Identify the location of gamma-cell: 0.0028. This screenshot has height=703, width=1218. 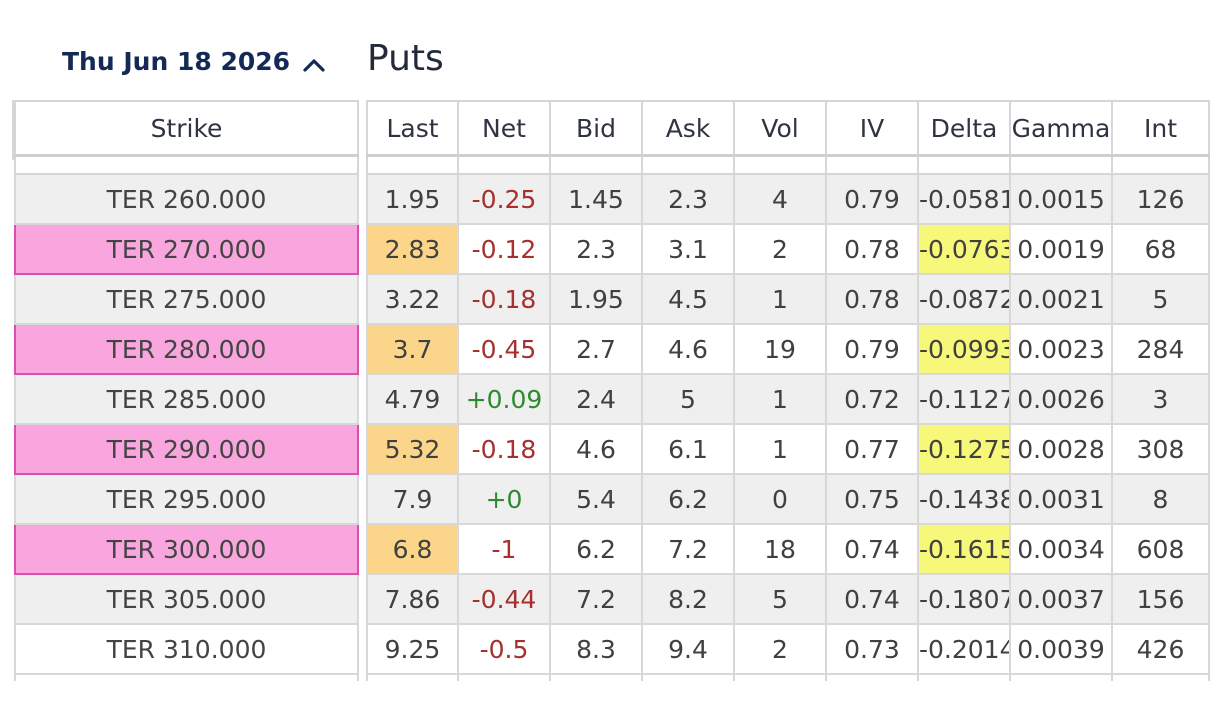
(1061, 449).